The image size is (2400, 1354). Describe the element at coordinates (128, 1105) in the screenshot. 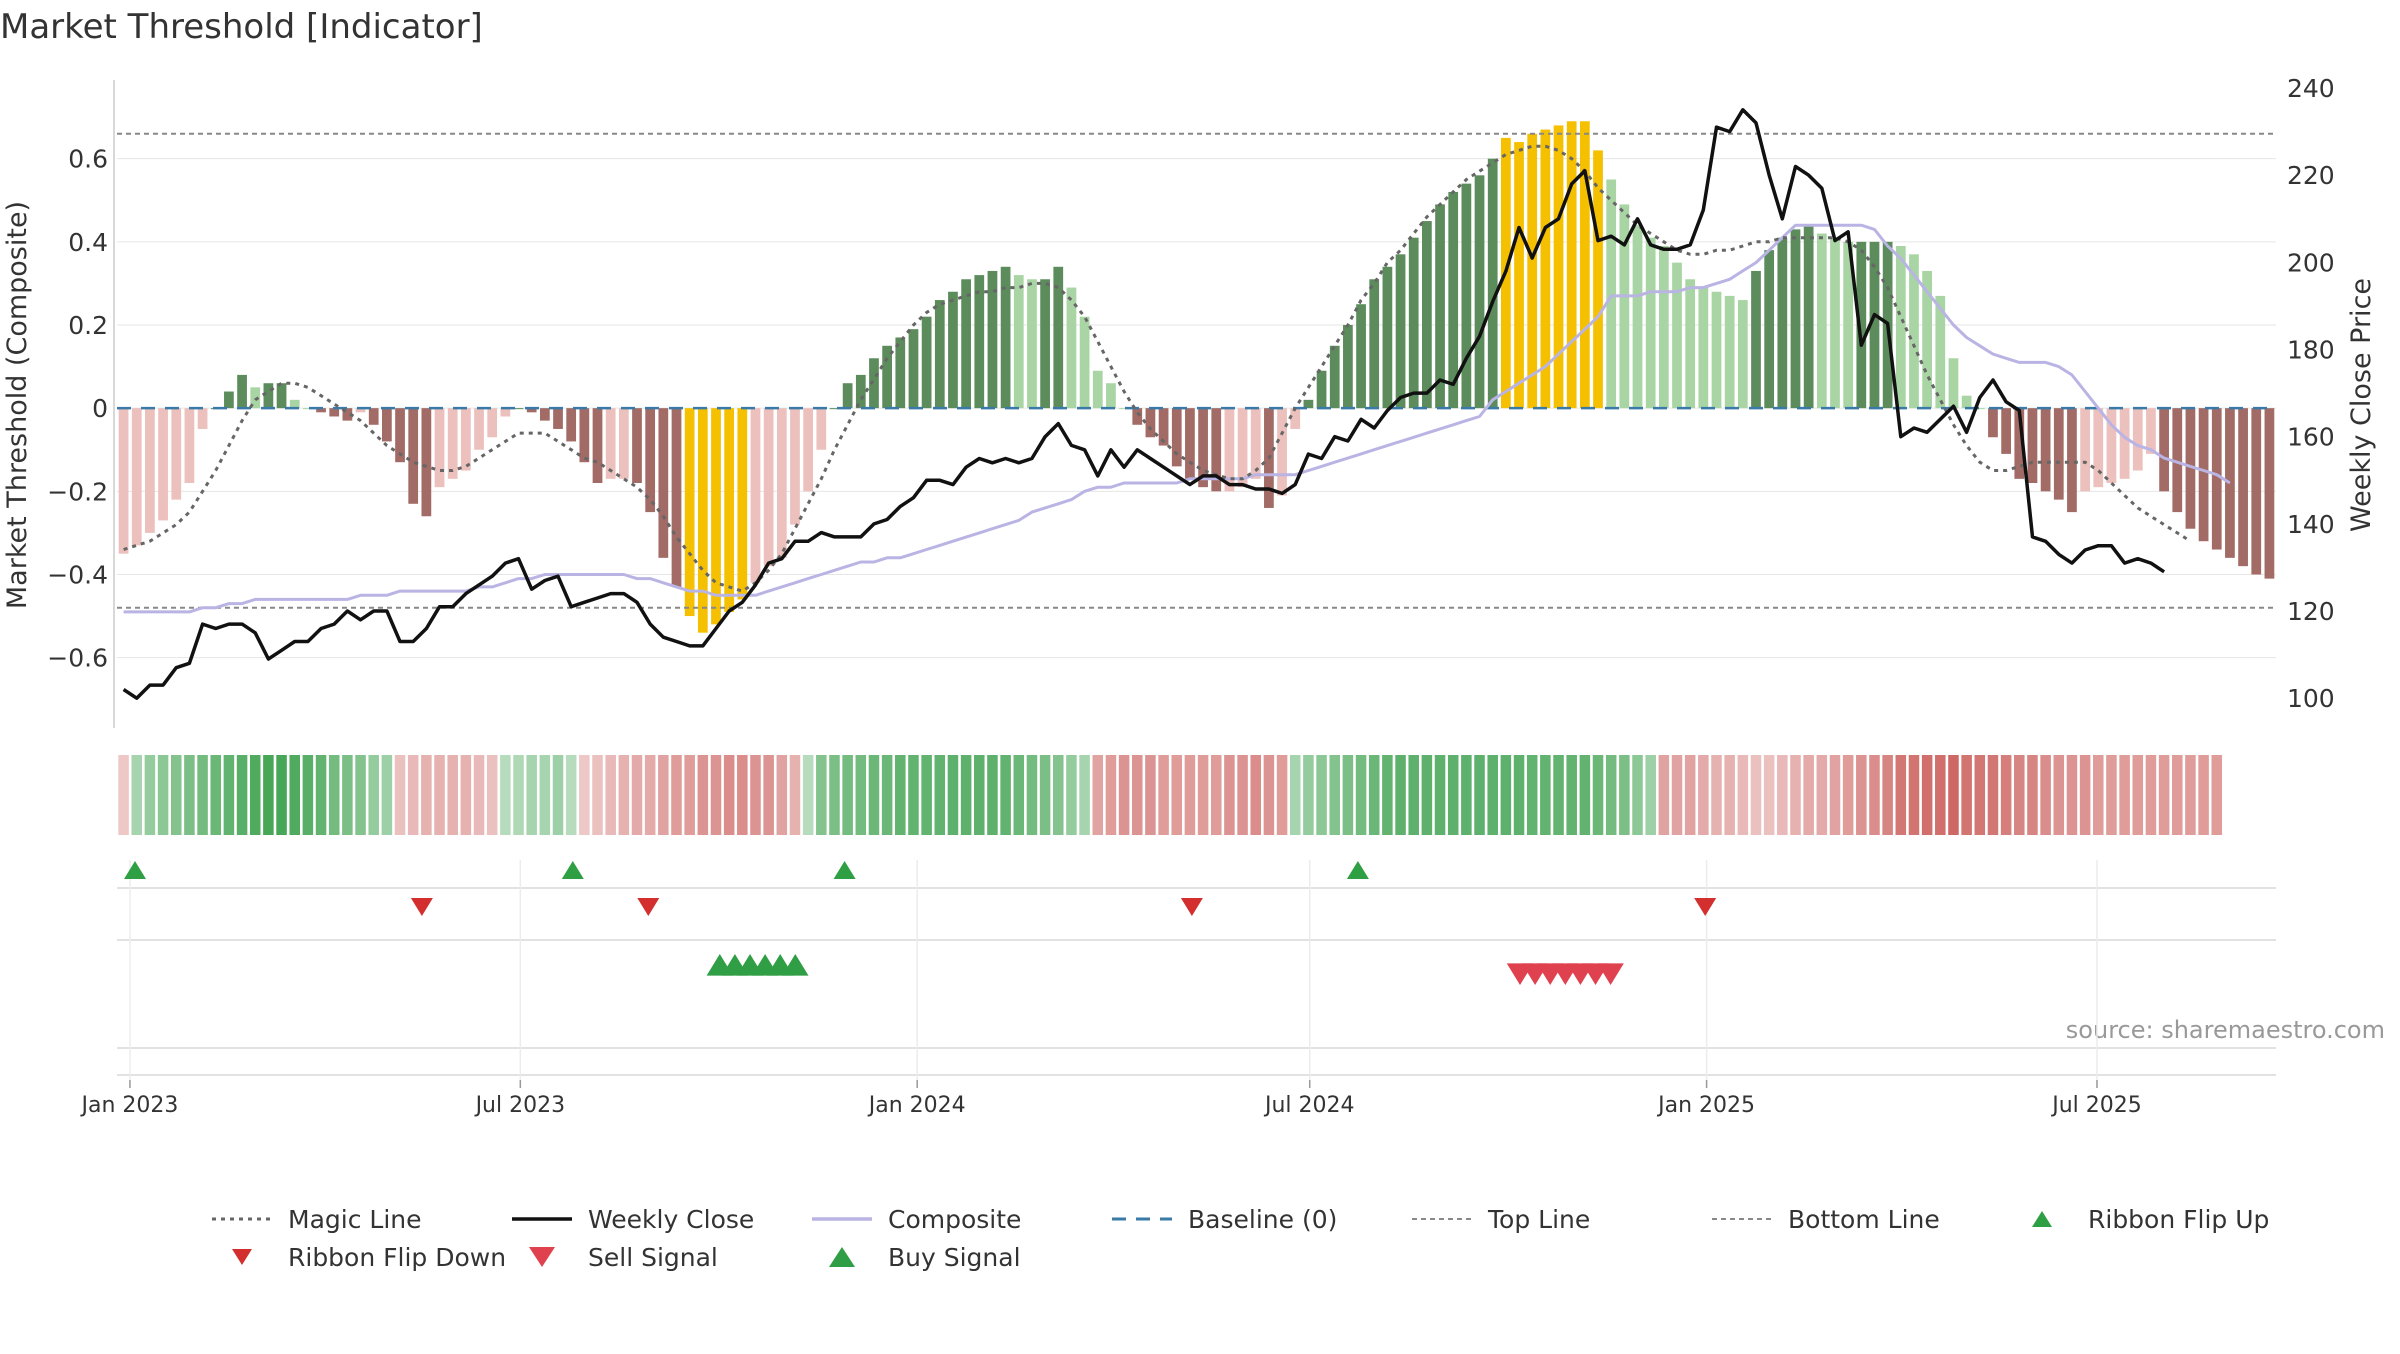

I see `x-tick-label: Jan 2023` at that location.